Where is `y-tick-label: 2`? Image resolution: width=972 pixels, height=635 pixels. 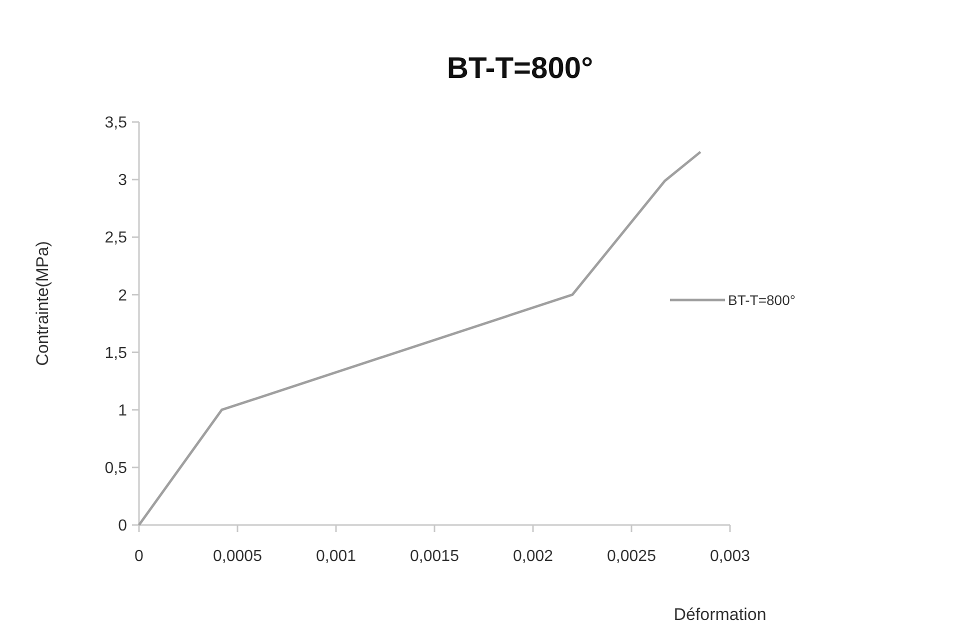
y-tick-label: 2 is located at coordinates (123, 295).